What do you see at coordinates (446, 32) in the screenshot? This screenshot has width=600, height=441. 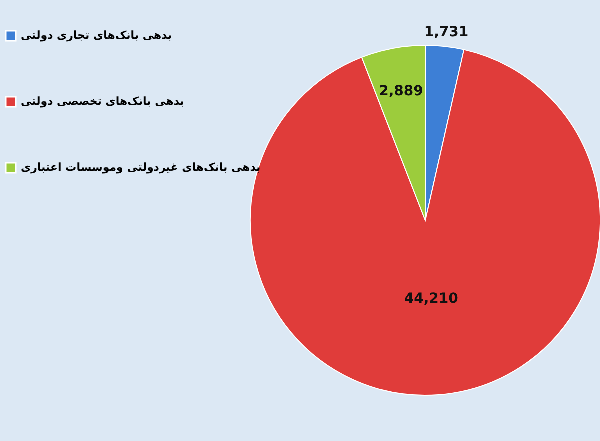 I see `data-label: 1,731` at bounding box center [446, 32].